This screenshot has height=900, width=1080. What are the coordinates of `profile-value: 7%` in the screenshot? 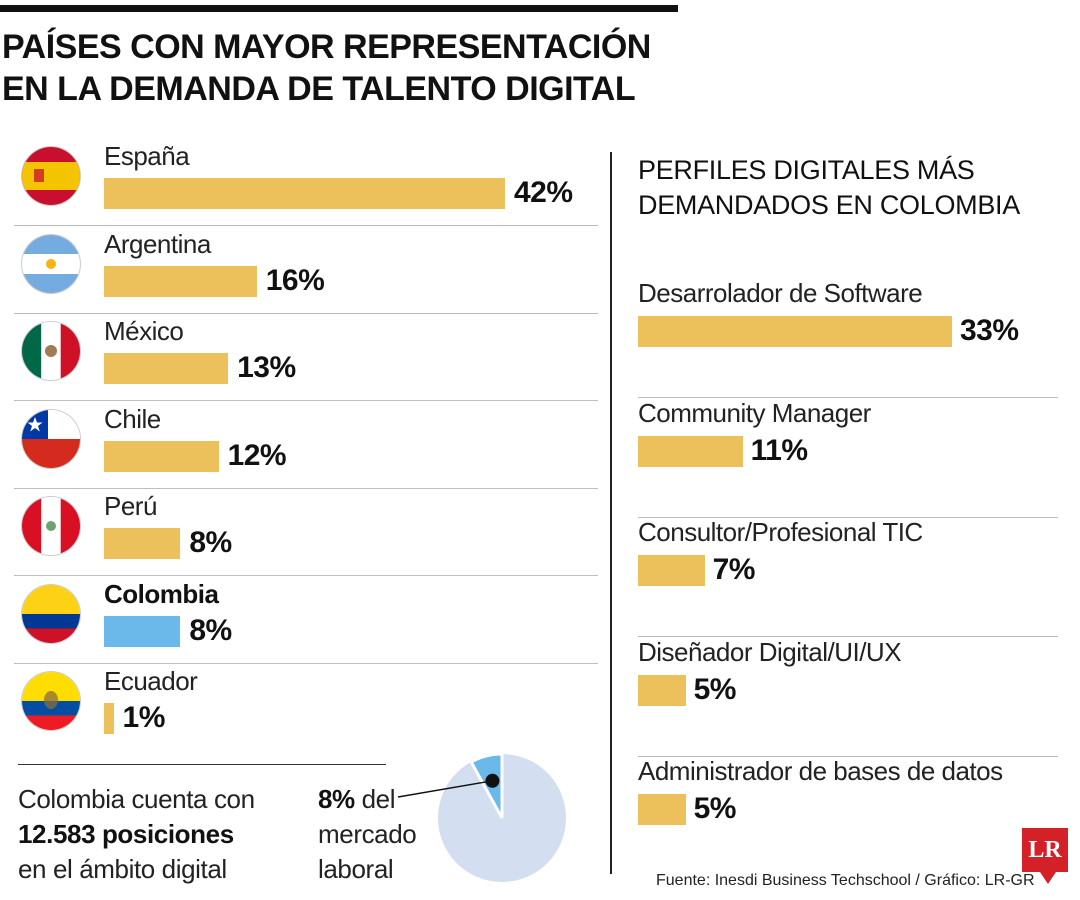 It's located at (734, 569).